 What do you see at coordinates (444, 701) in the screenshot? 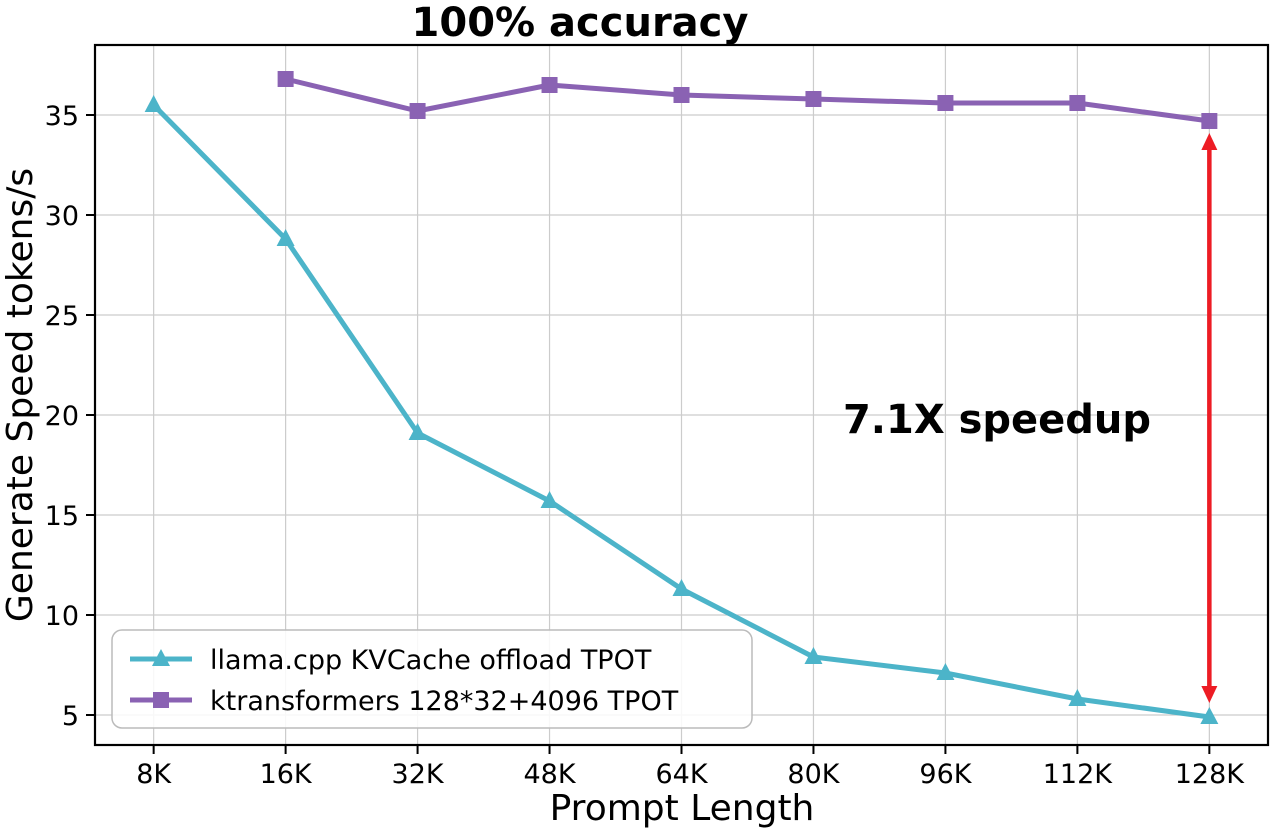
I see `legend-label: ktransformers 128*32+4096 TPOT` at bounding box center [444, 701].